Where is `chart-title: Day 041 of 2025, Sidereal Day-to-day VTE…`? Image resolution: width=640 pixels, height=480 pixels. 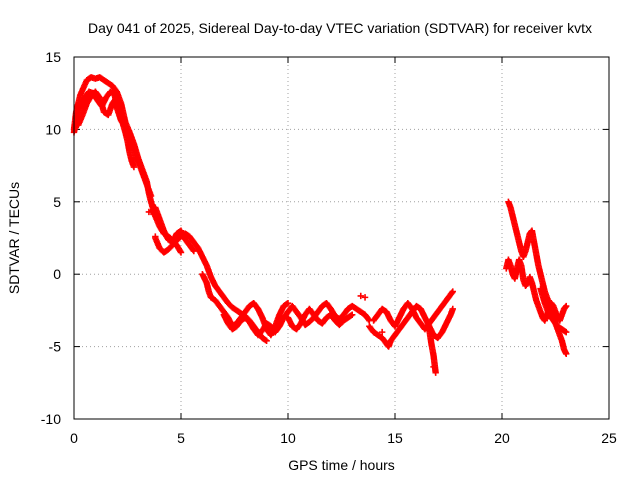 chart-title: Day 041 of 2025, Sidereal Day-to-day VTE… is located at coordinates (340, 28).